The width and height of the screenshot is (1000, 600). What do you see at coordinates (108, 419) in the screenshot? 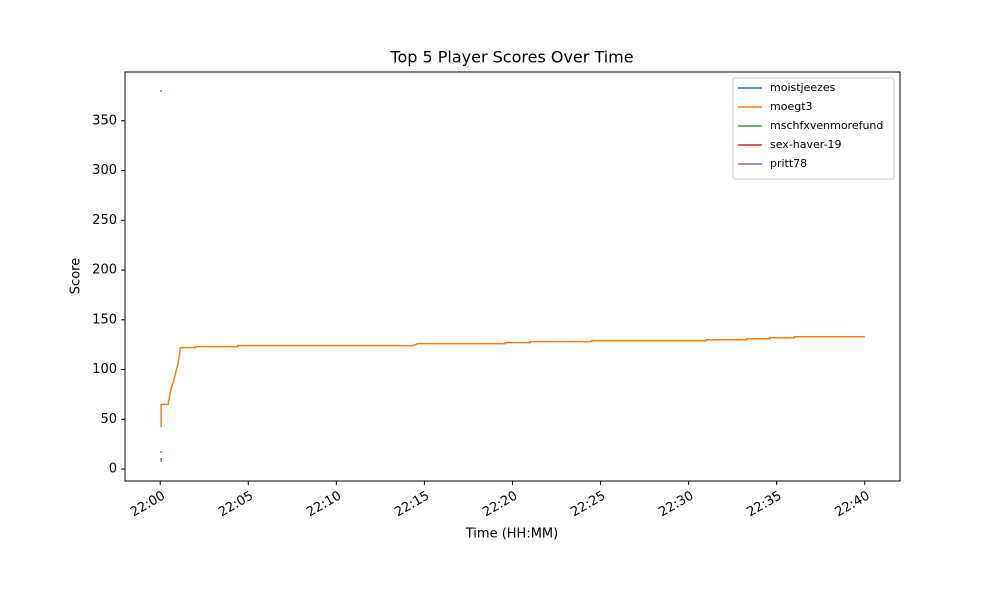
I see `y-tick-label: 50` at bounding box center [108, 419].